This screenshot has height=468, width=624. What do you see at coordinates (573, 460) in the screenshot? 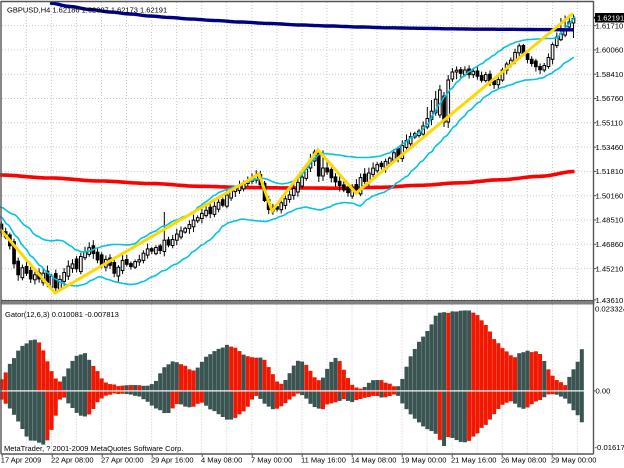
I see `svg-text: 29 May 00:00` at bounding box center [573, 460].